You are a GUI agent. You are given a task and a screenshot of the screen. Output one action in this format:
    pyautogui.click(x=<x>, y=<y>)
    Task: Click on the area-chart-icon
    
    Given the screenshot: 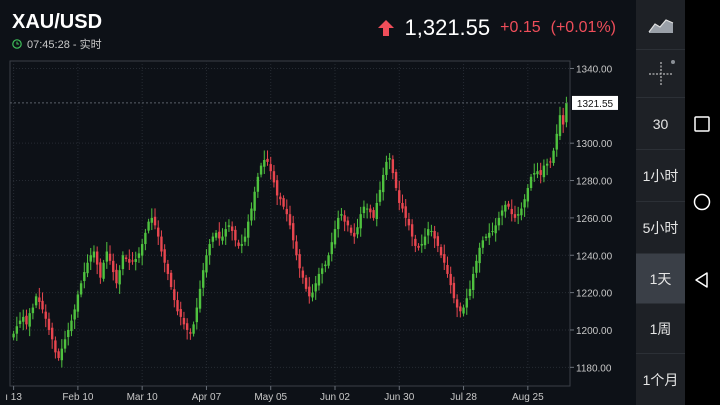 What is the action you would take?
    pyautogui.click(x=660, y=25)
    